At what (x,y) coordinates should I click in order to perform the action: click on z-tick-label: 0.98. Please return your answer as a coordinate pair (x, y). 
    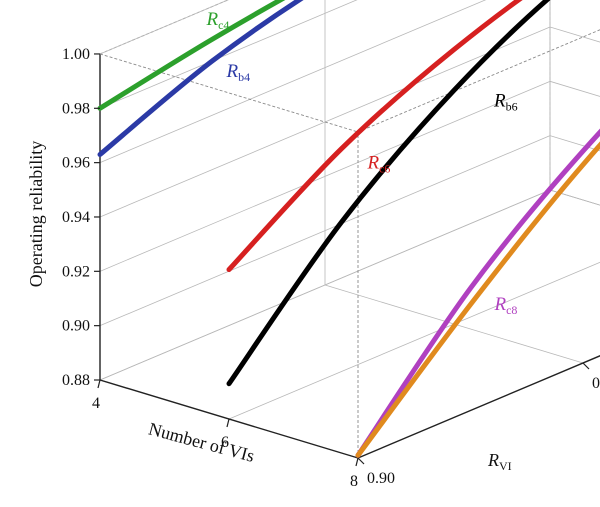
    Looking at the image, I should click on (76, 108).